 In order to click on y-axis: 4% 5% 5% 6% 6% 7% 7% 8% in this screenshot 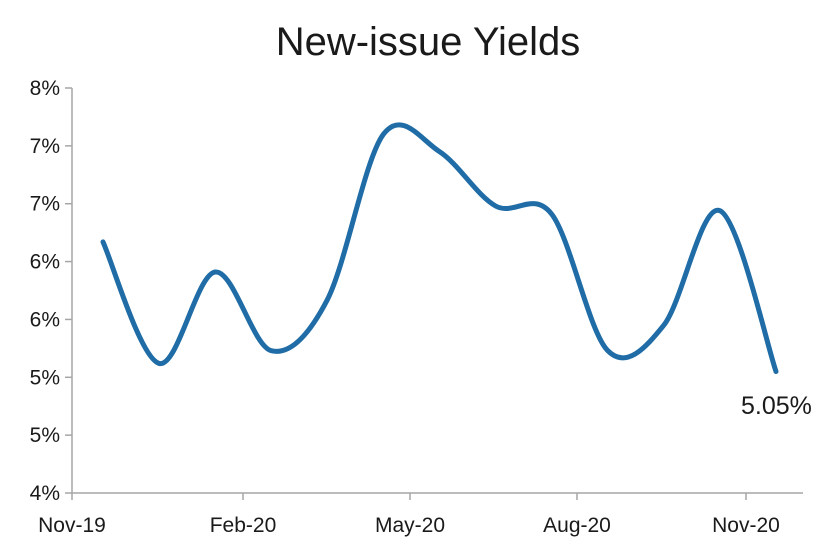, I will do `click(51, 291)`.